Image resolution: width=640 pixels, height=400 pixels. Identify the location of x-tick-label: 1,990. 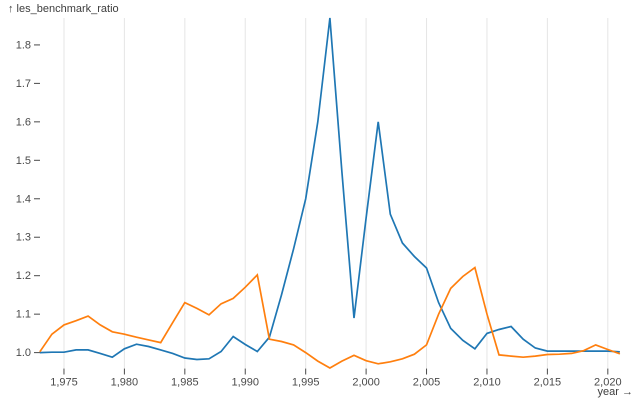
(245, 383).